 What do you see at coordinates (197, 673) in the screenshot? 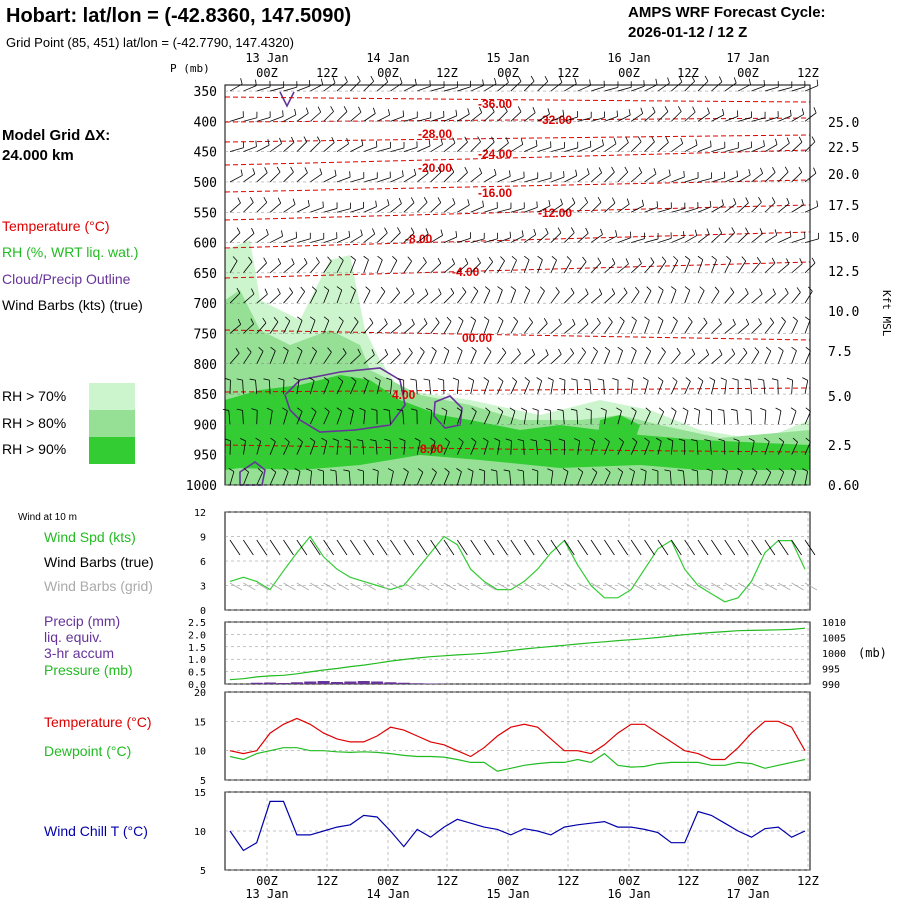
I see `y-tick-label: 0.5` at bounding box center [197, 673].